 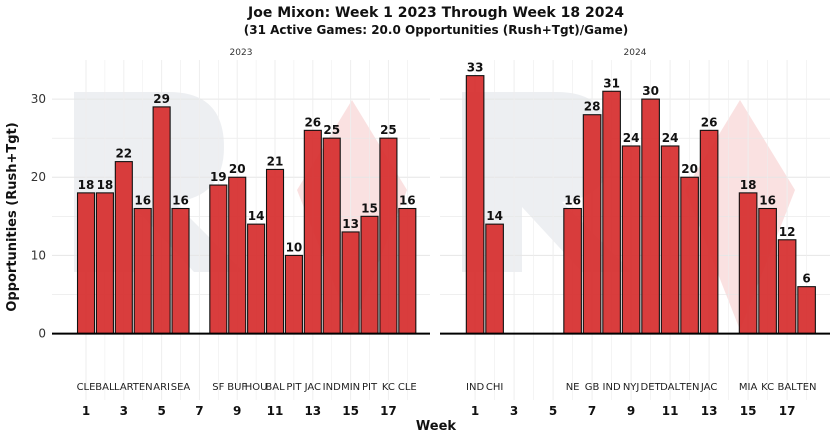 What do you see at coordinates (631, 138) in the screenshot?
I see `bar-value-label: 24` at bounding box center [631, 138].